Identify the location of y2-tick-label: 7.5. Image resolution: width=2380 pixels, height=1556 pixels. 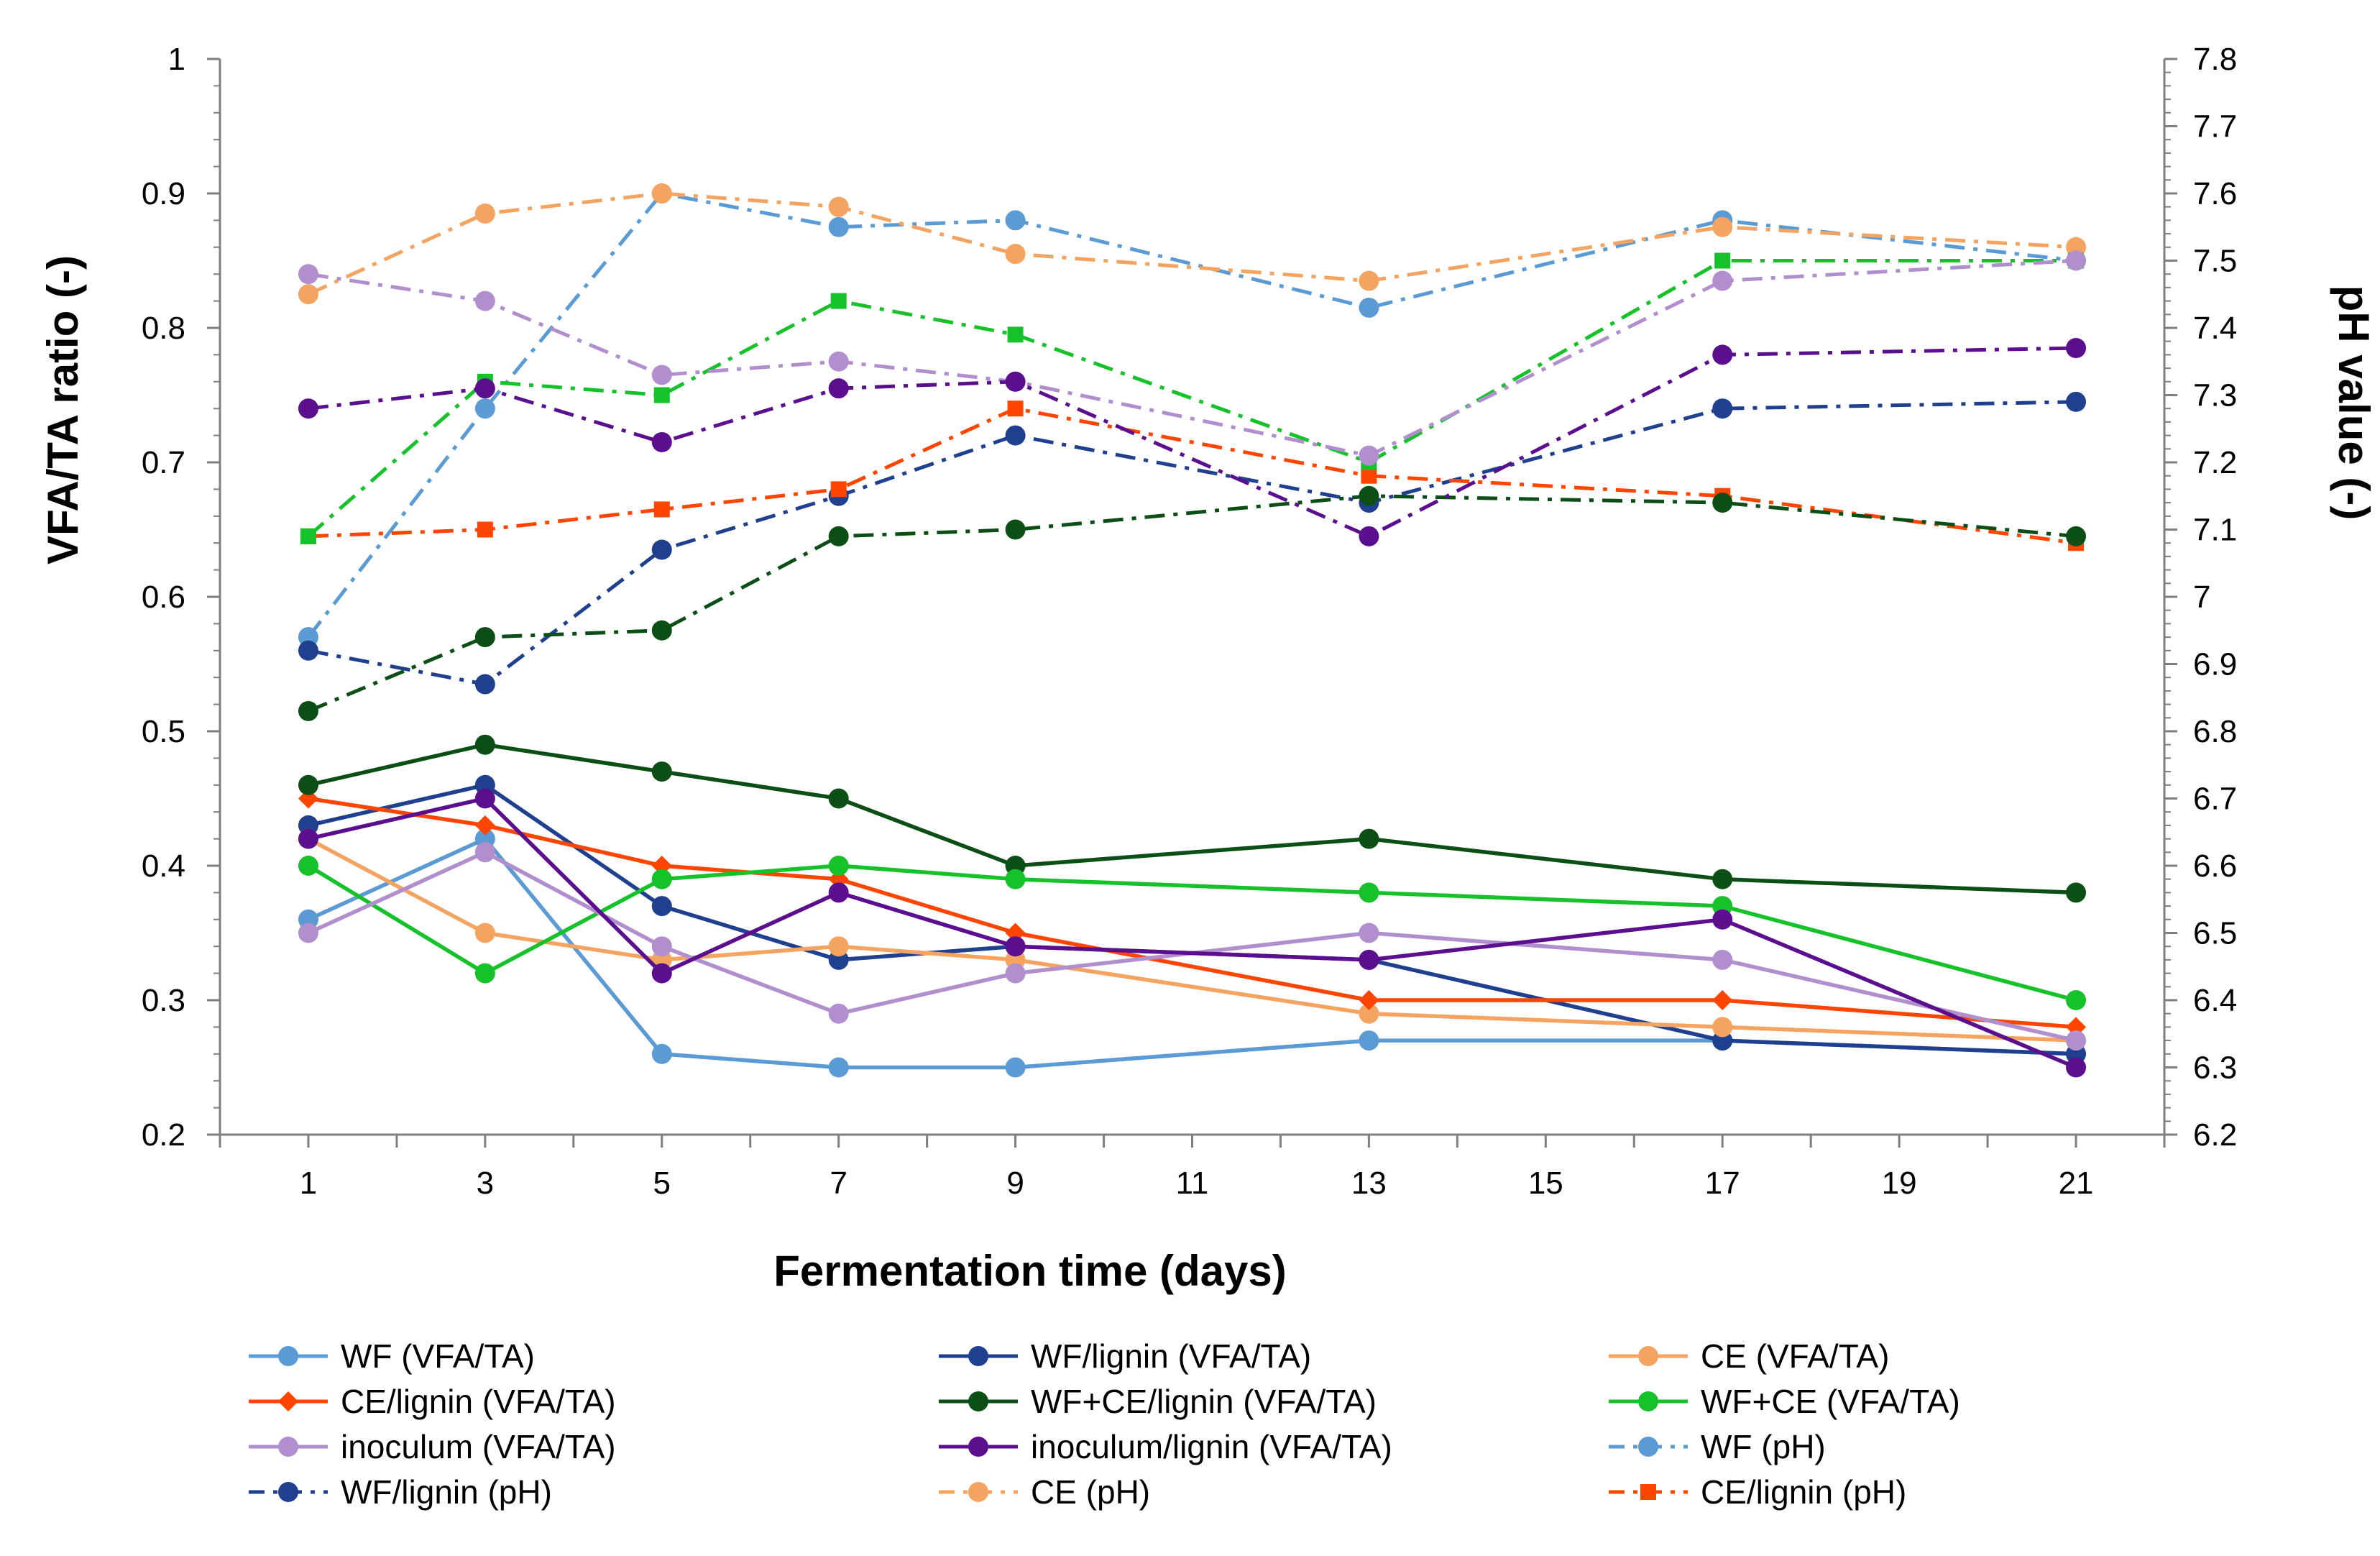
(2215, 261).